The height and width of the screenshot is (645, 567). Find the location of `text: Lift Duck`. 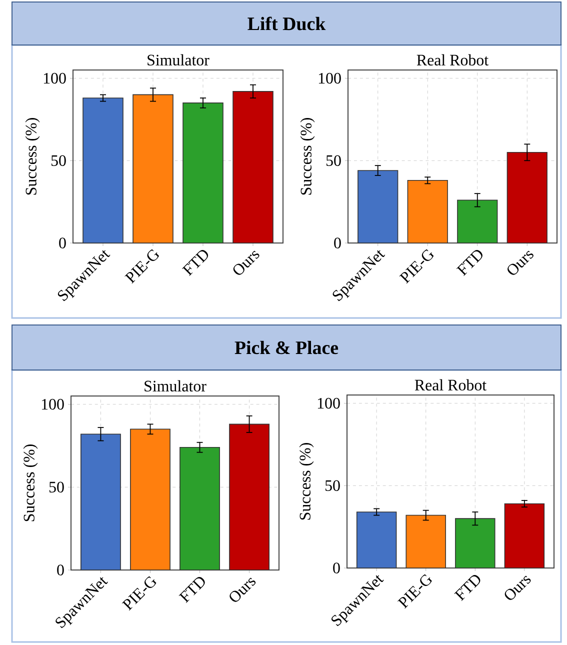

text: Lift Duck is located at coordinates (287, 23).